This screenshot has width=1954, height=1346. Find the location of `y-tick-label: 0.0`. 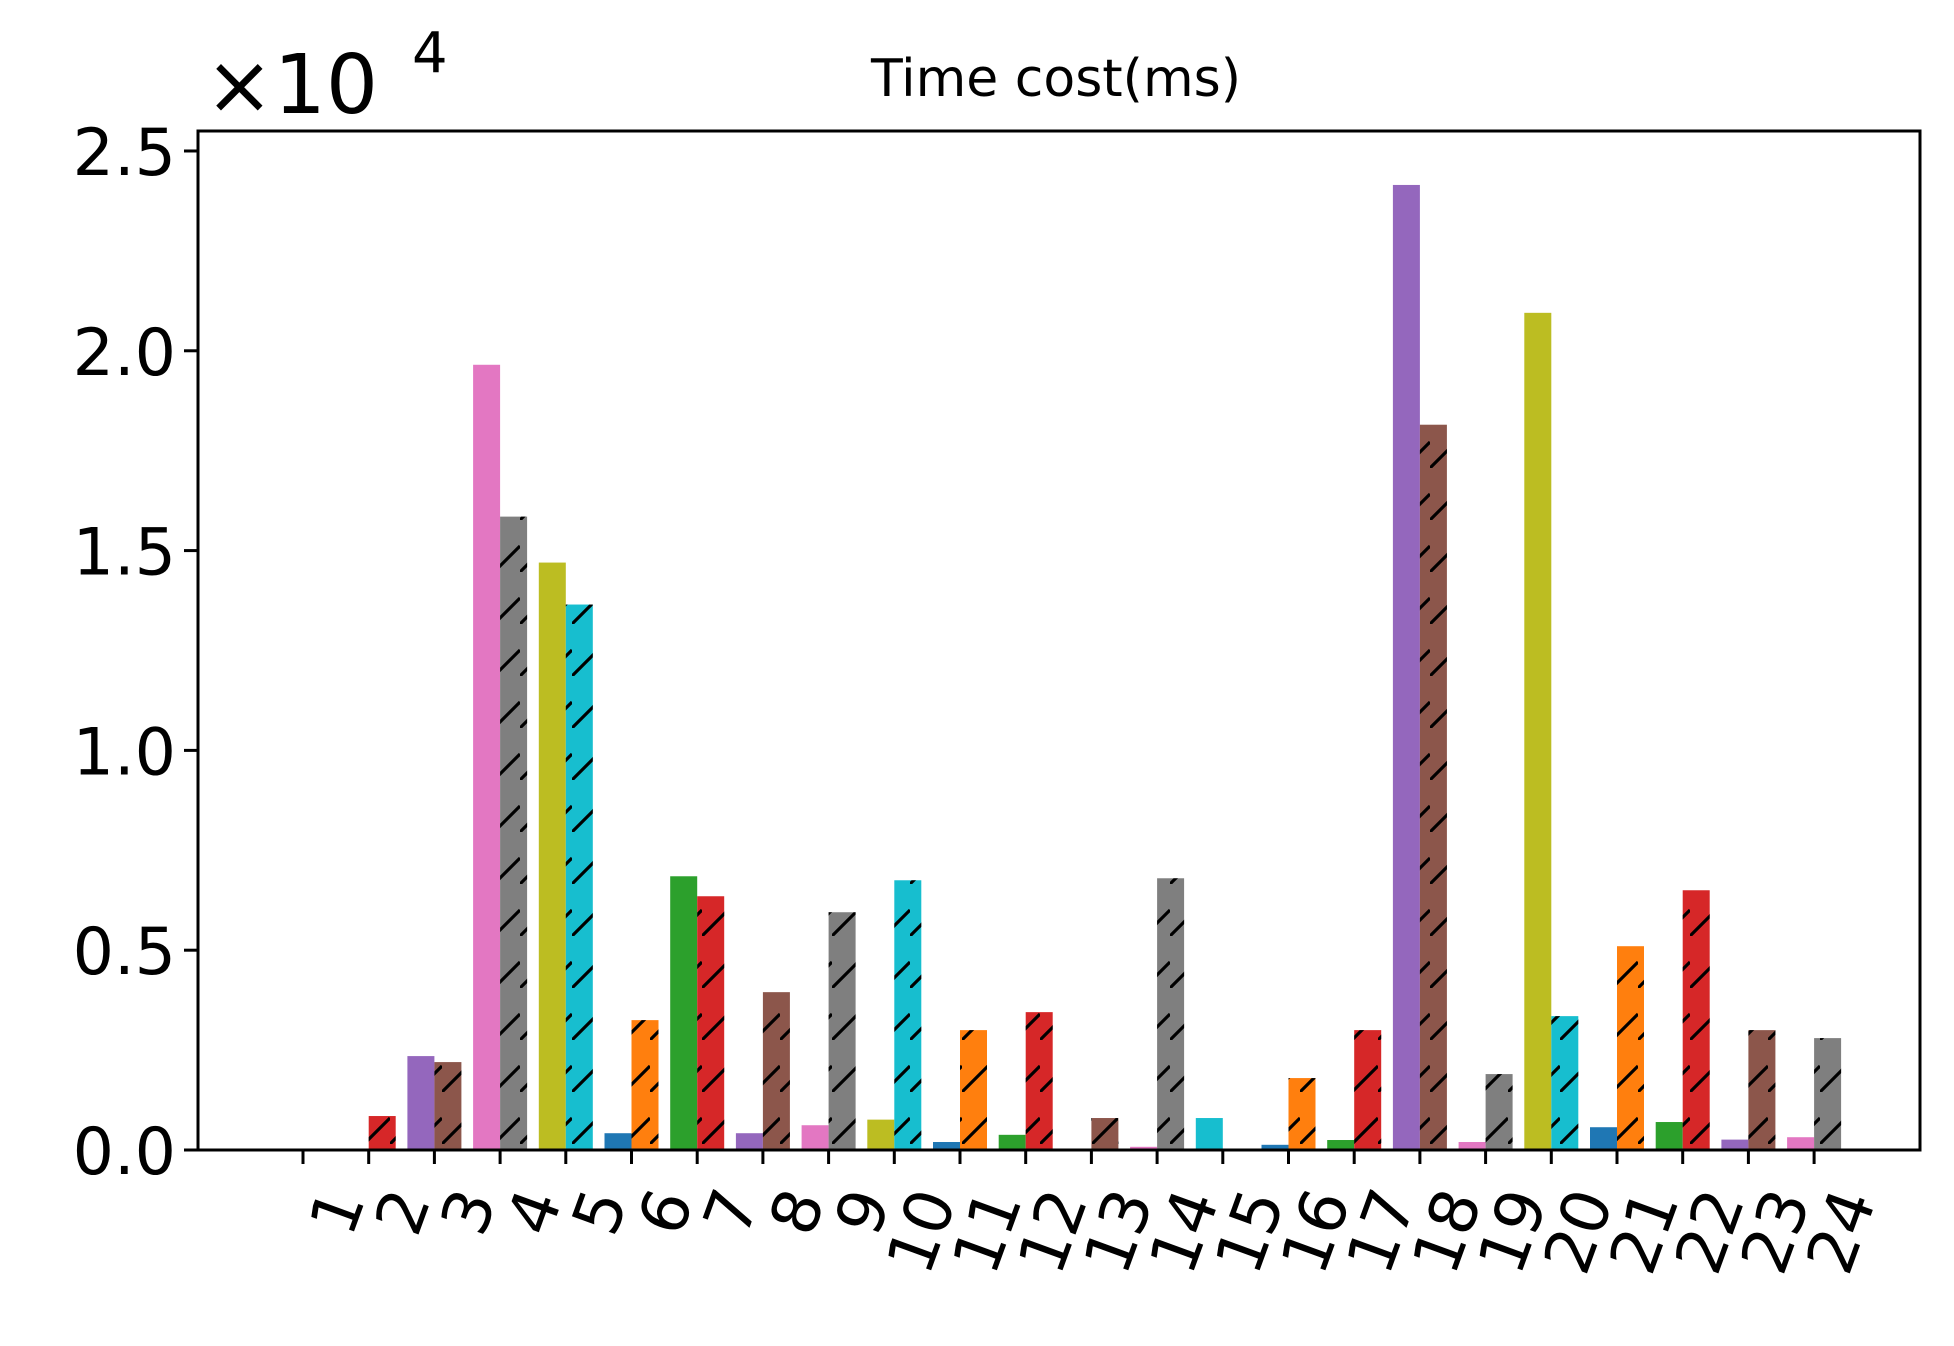

y-tick-label: 0.0 is located at coordinates (124, 1152).